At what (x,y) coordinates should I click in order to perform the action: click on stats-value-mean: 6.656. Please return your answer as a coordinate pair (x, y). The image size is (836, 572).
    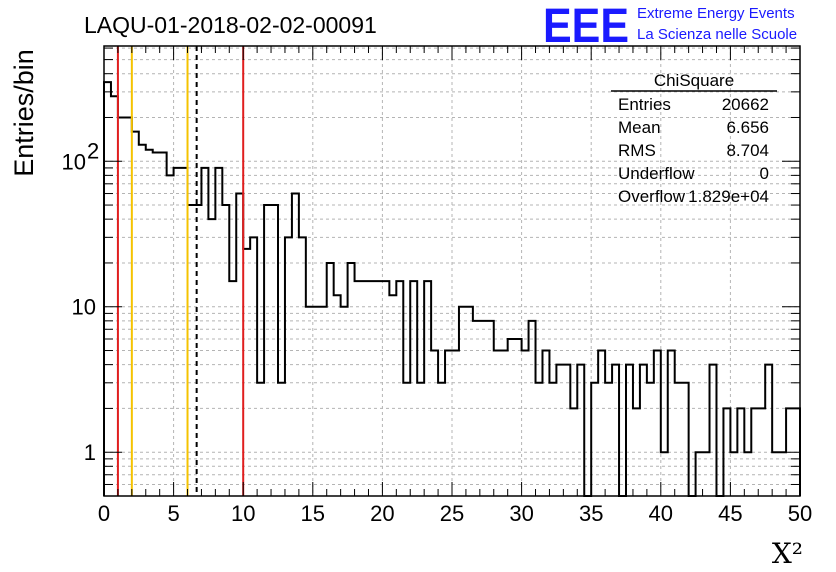
    Looking at the image, I should click on (747, 127).